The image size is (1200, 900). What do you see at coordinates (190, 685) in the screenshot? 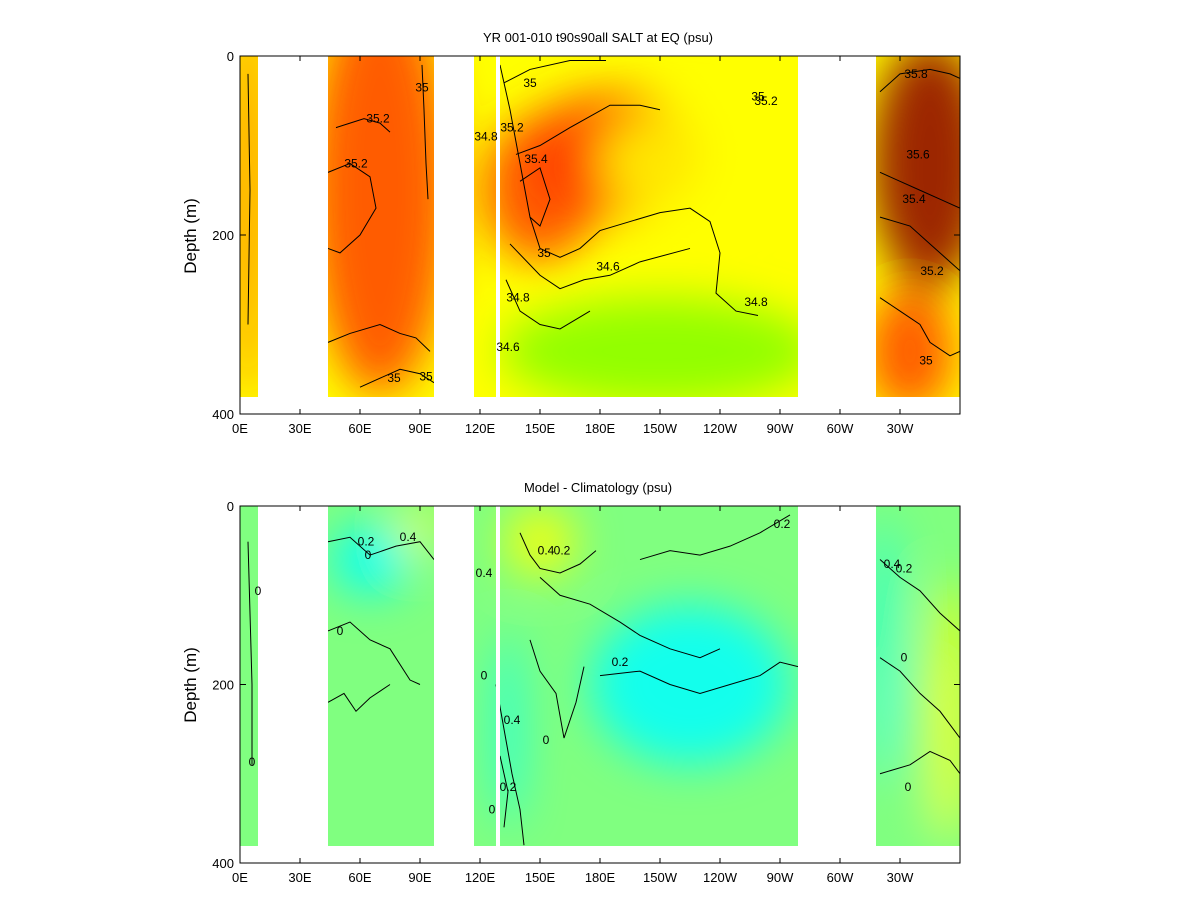
I see `anomaly-panel-ylabel: Depth (m)` at bounding box center [190, 685].